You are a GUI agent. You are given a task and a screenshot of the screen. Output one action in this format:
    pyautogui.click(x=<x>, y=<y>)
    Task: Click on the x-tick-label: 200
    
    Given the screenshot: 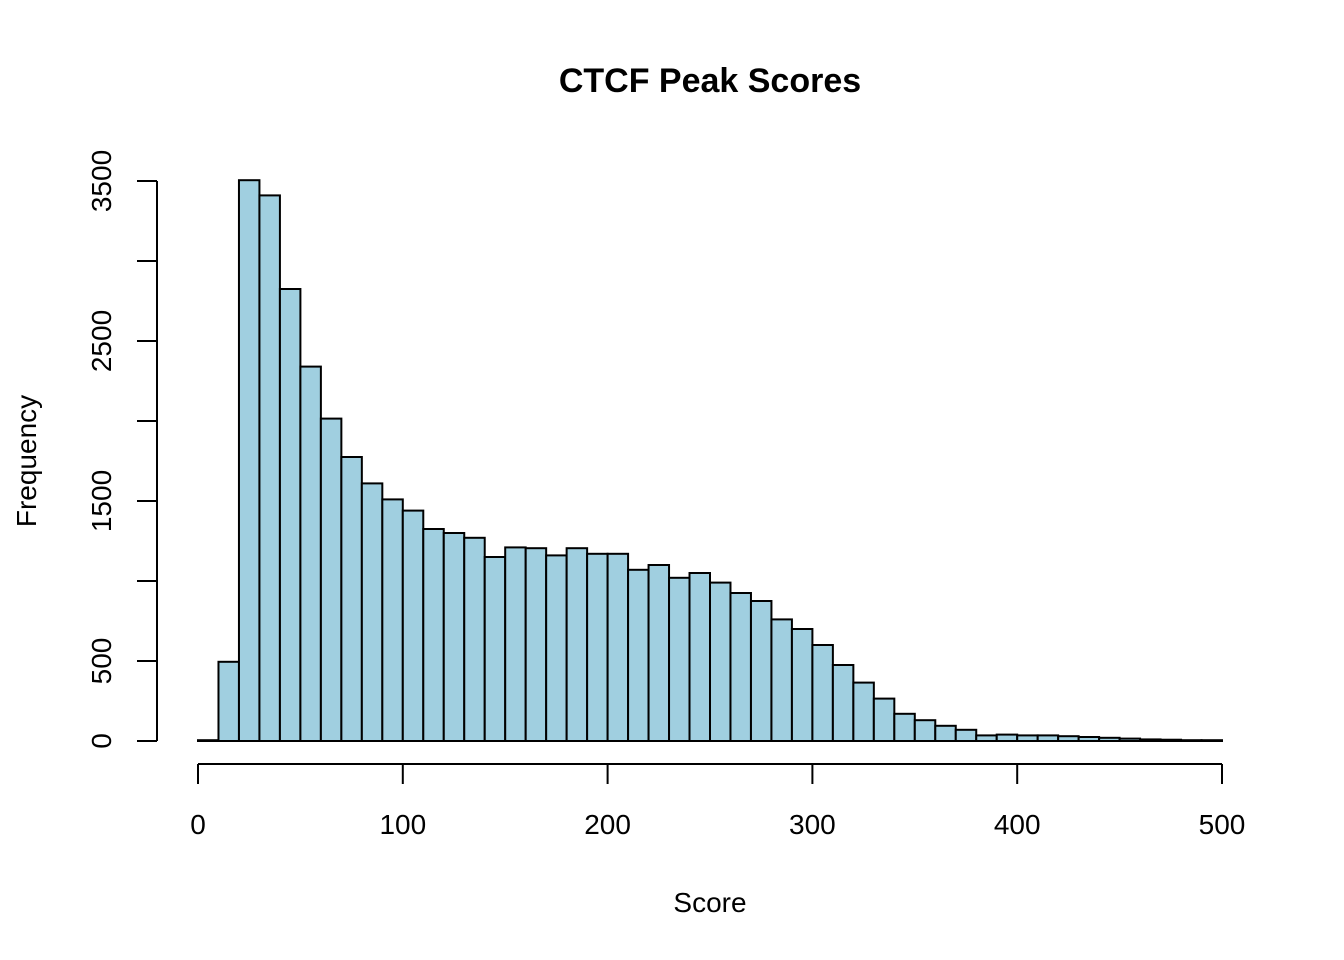 What is the action you would take?
    pyautogui.click(x=607, y=824)
    